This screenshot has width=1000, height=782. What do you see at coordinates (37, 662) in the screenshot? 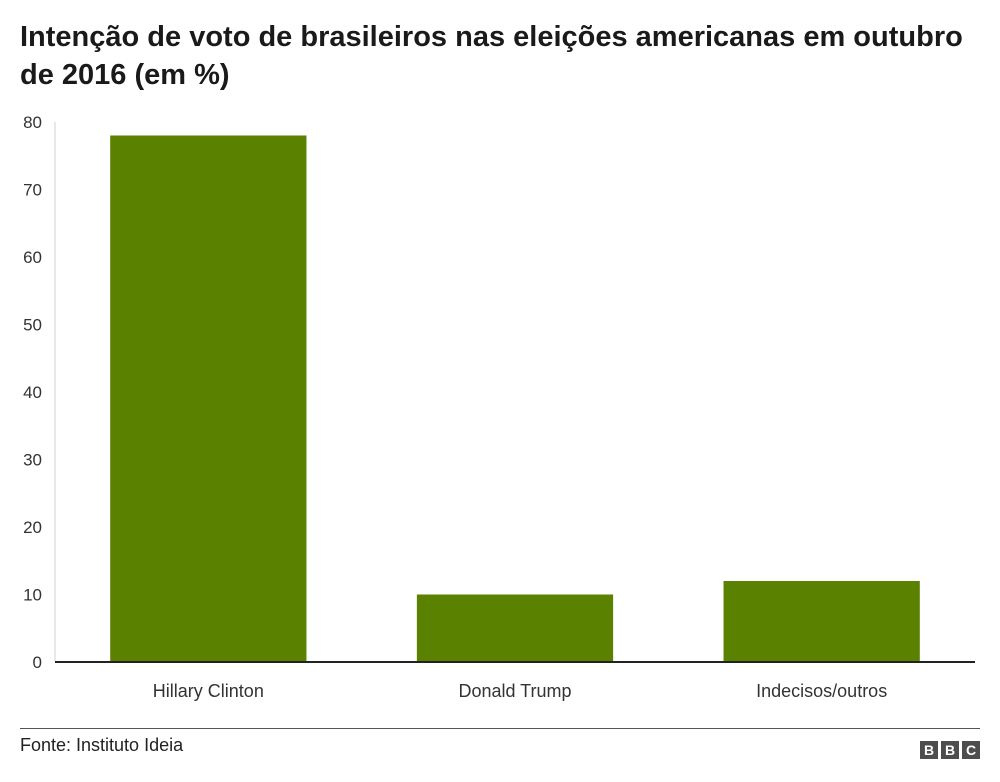
I see `y-tick-label: 0` at bounding box center [37, 662].